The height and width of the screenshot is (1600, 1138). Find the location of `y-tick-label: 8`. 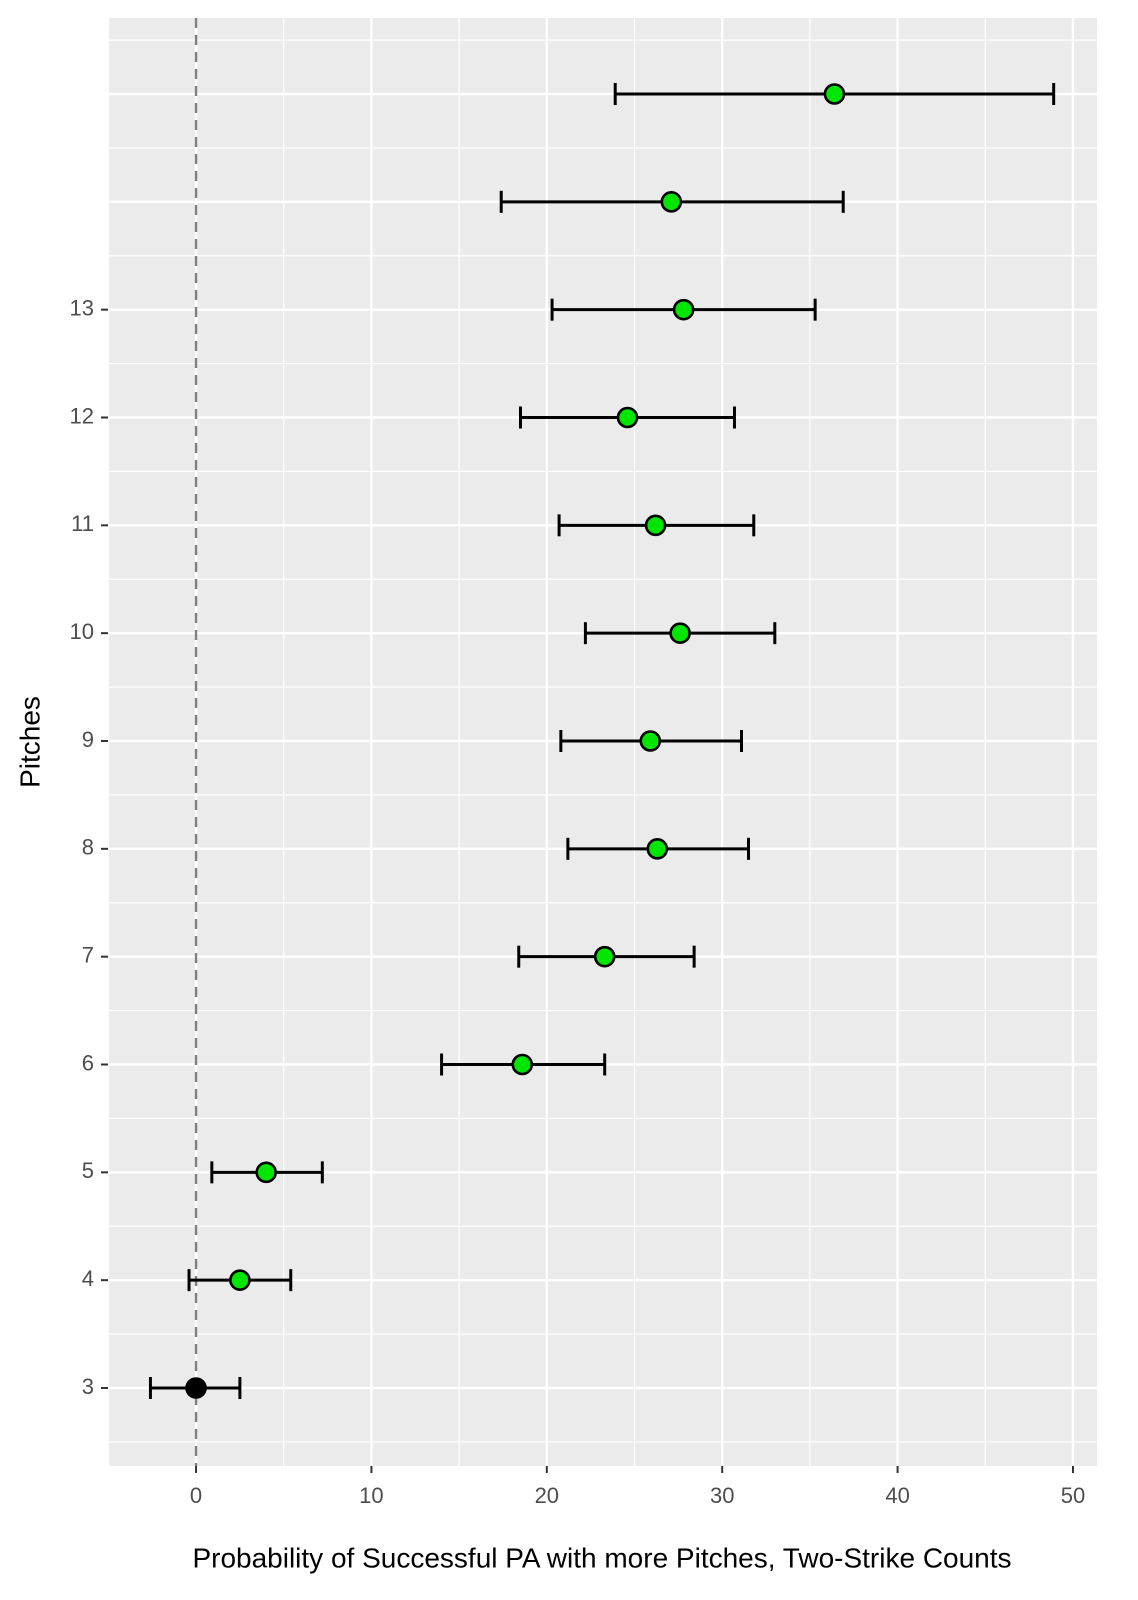

y-tick-label: 8 is located at coordinates (88, 847).